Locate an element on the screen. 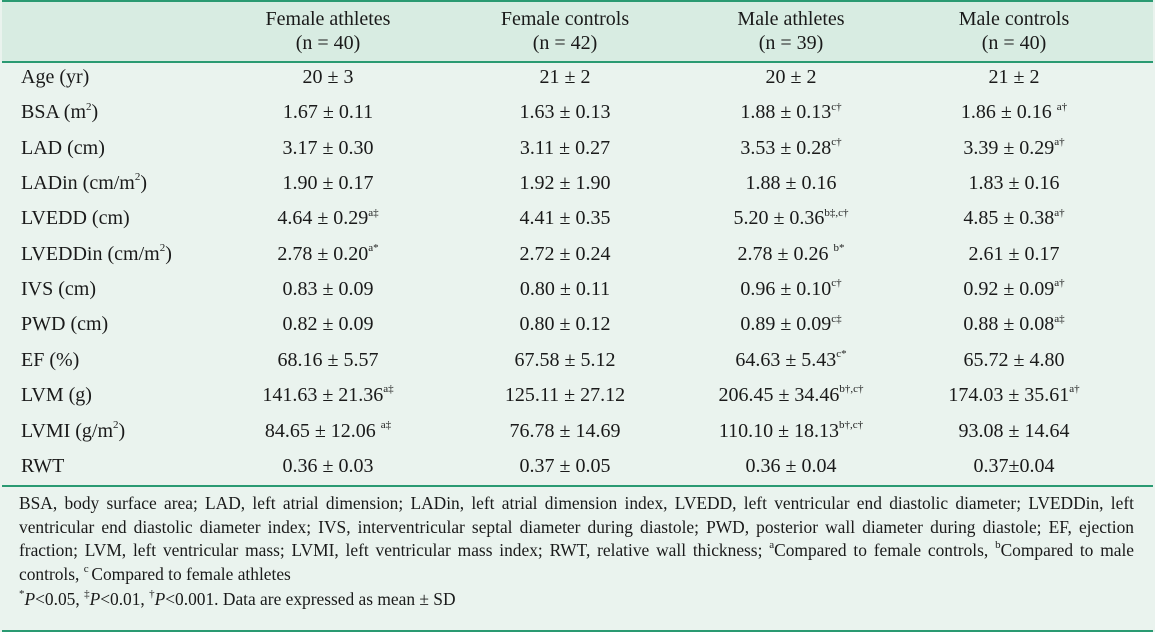 Image resolution: width=1155 pixels, height=632 pixels. row-label: LVEDD (cm) is located at coordinates (75, 218).